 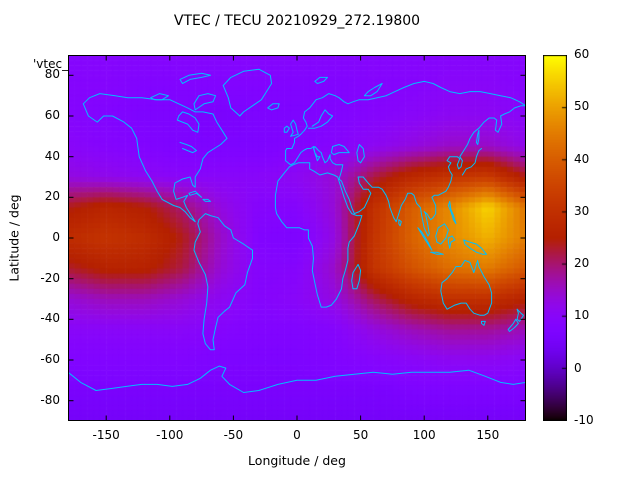 I want to click on x-tick-label: 0, so click(x=297, y=435).